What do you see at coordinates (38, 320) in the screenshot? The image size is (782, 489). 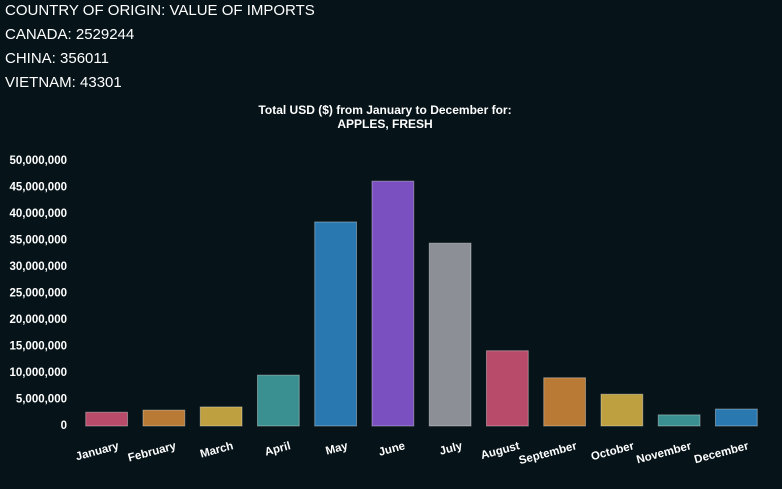 I see `y-tick-label: 20,000,000` at bounding box center [38, 320].